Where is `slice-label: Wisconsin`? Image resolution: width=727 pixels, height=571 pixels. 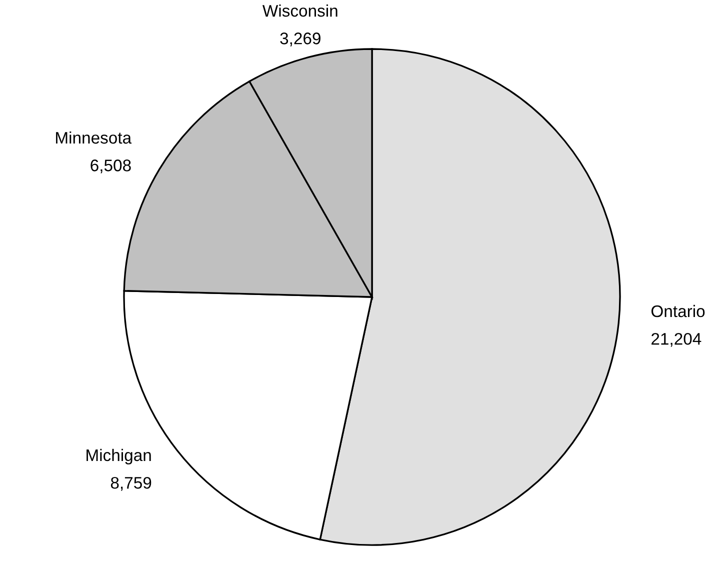
slice-label: Wisconsin is located at coordinates (300, 10).